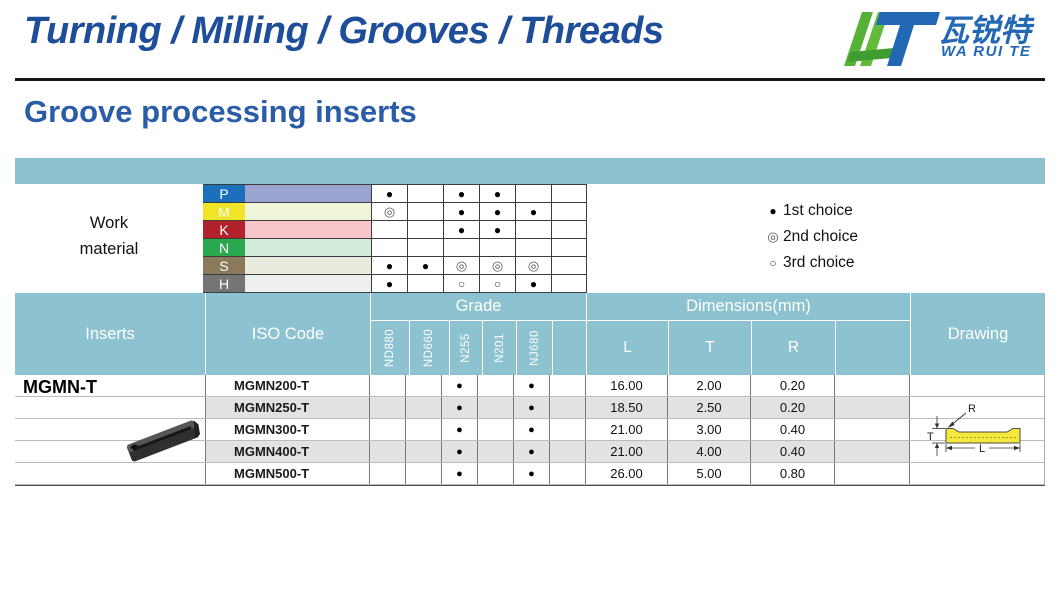  What do you see at coordinates (982, 449) in the screenshot?
I see `drawing-l-label: L` at bounding box center [982, 449].